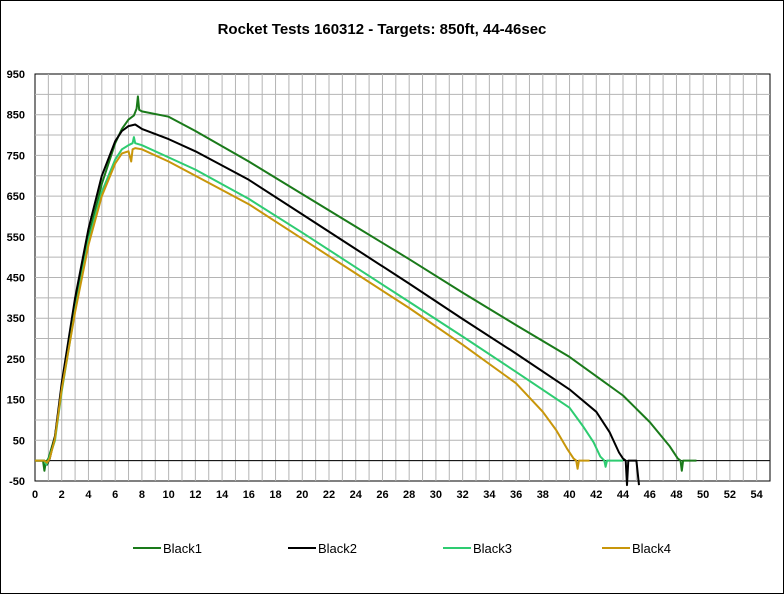 The image size is (784, 594). I want to click on x-tick-label: 34, so click(489, 495).